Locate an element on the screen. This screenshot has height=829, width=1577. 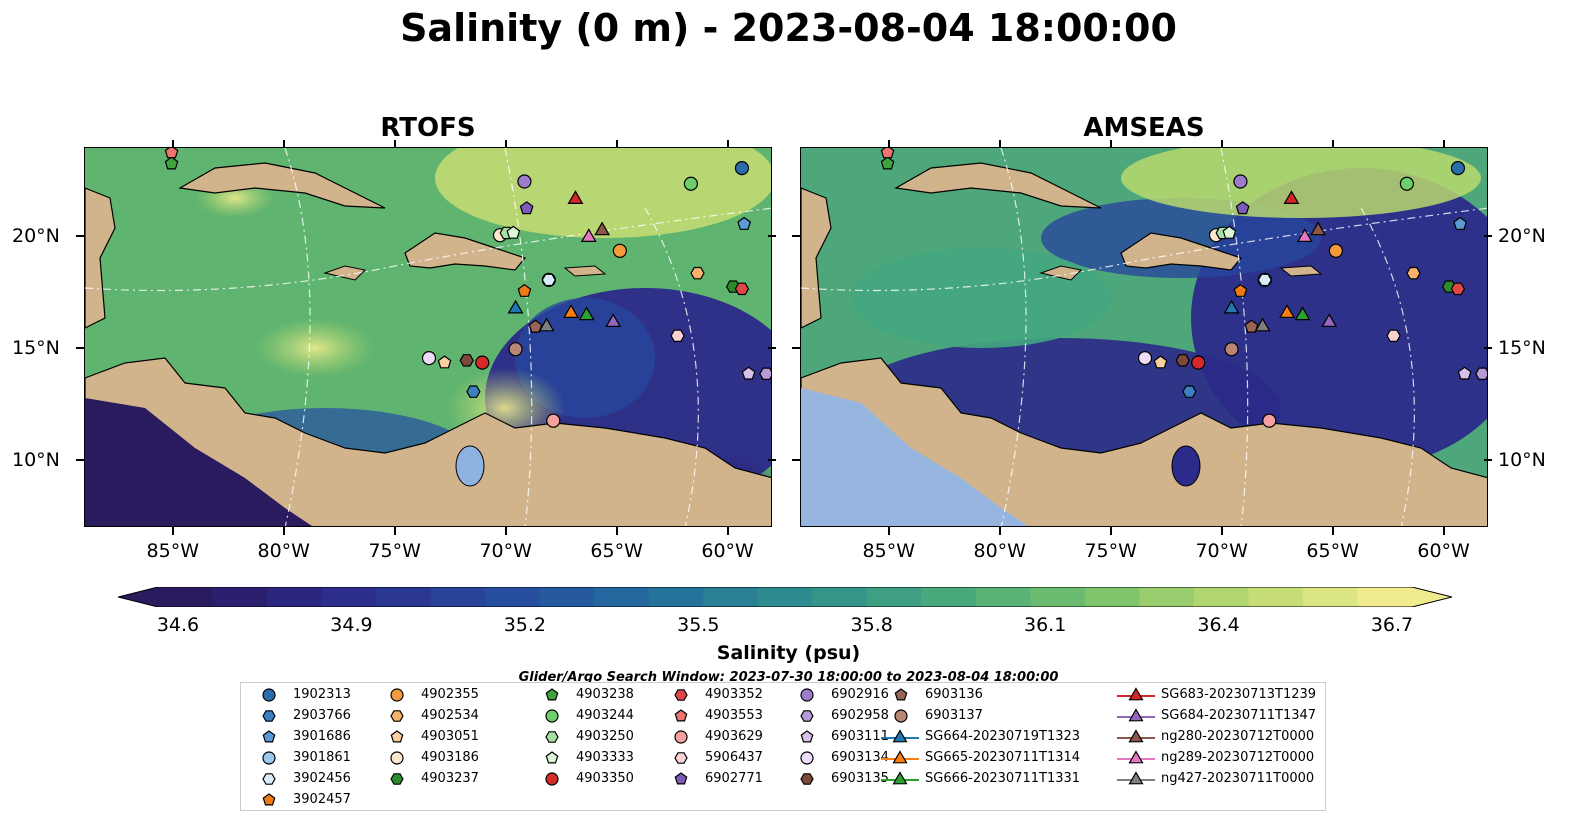
legend-label: 4903244 is located at coordinates (605, 715).